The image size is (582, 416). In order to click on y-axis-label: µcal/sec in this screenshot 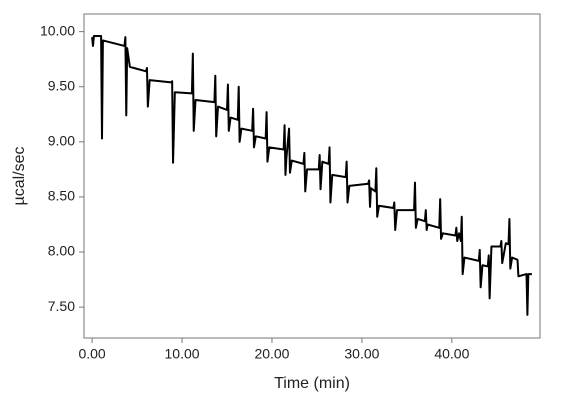, I will do `click(19, 175)`.